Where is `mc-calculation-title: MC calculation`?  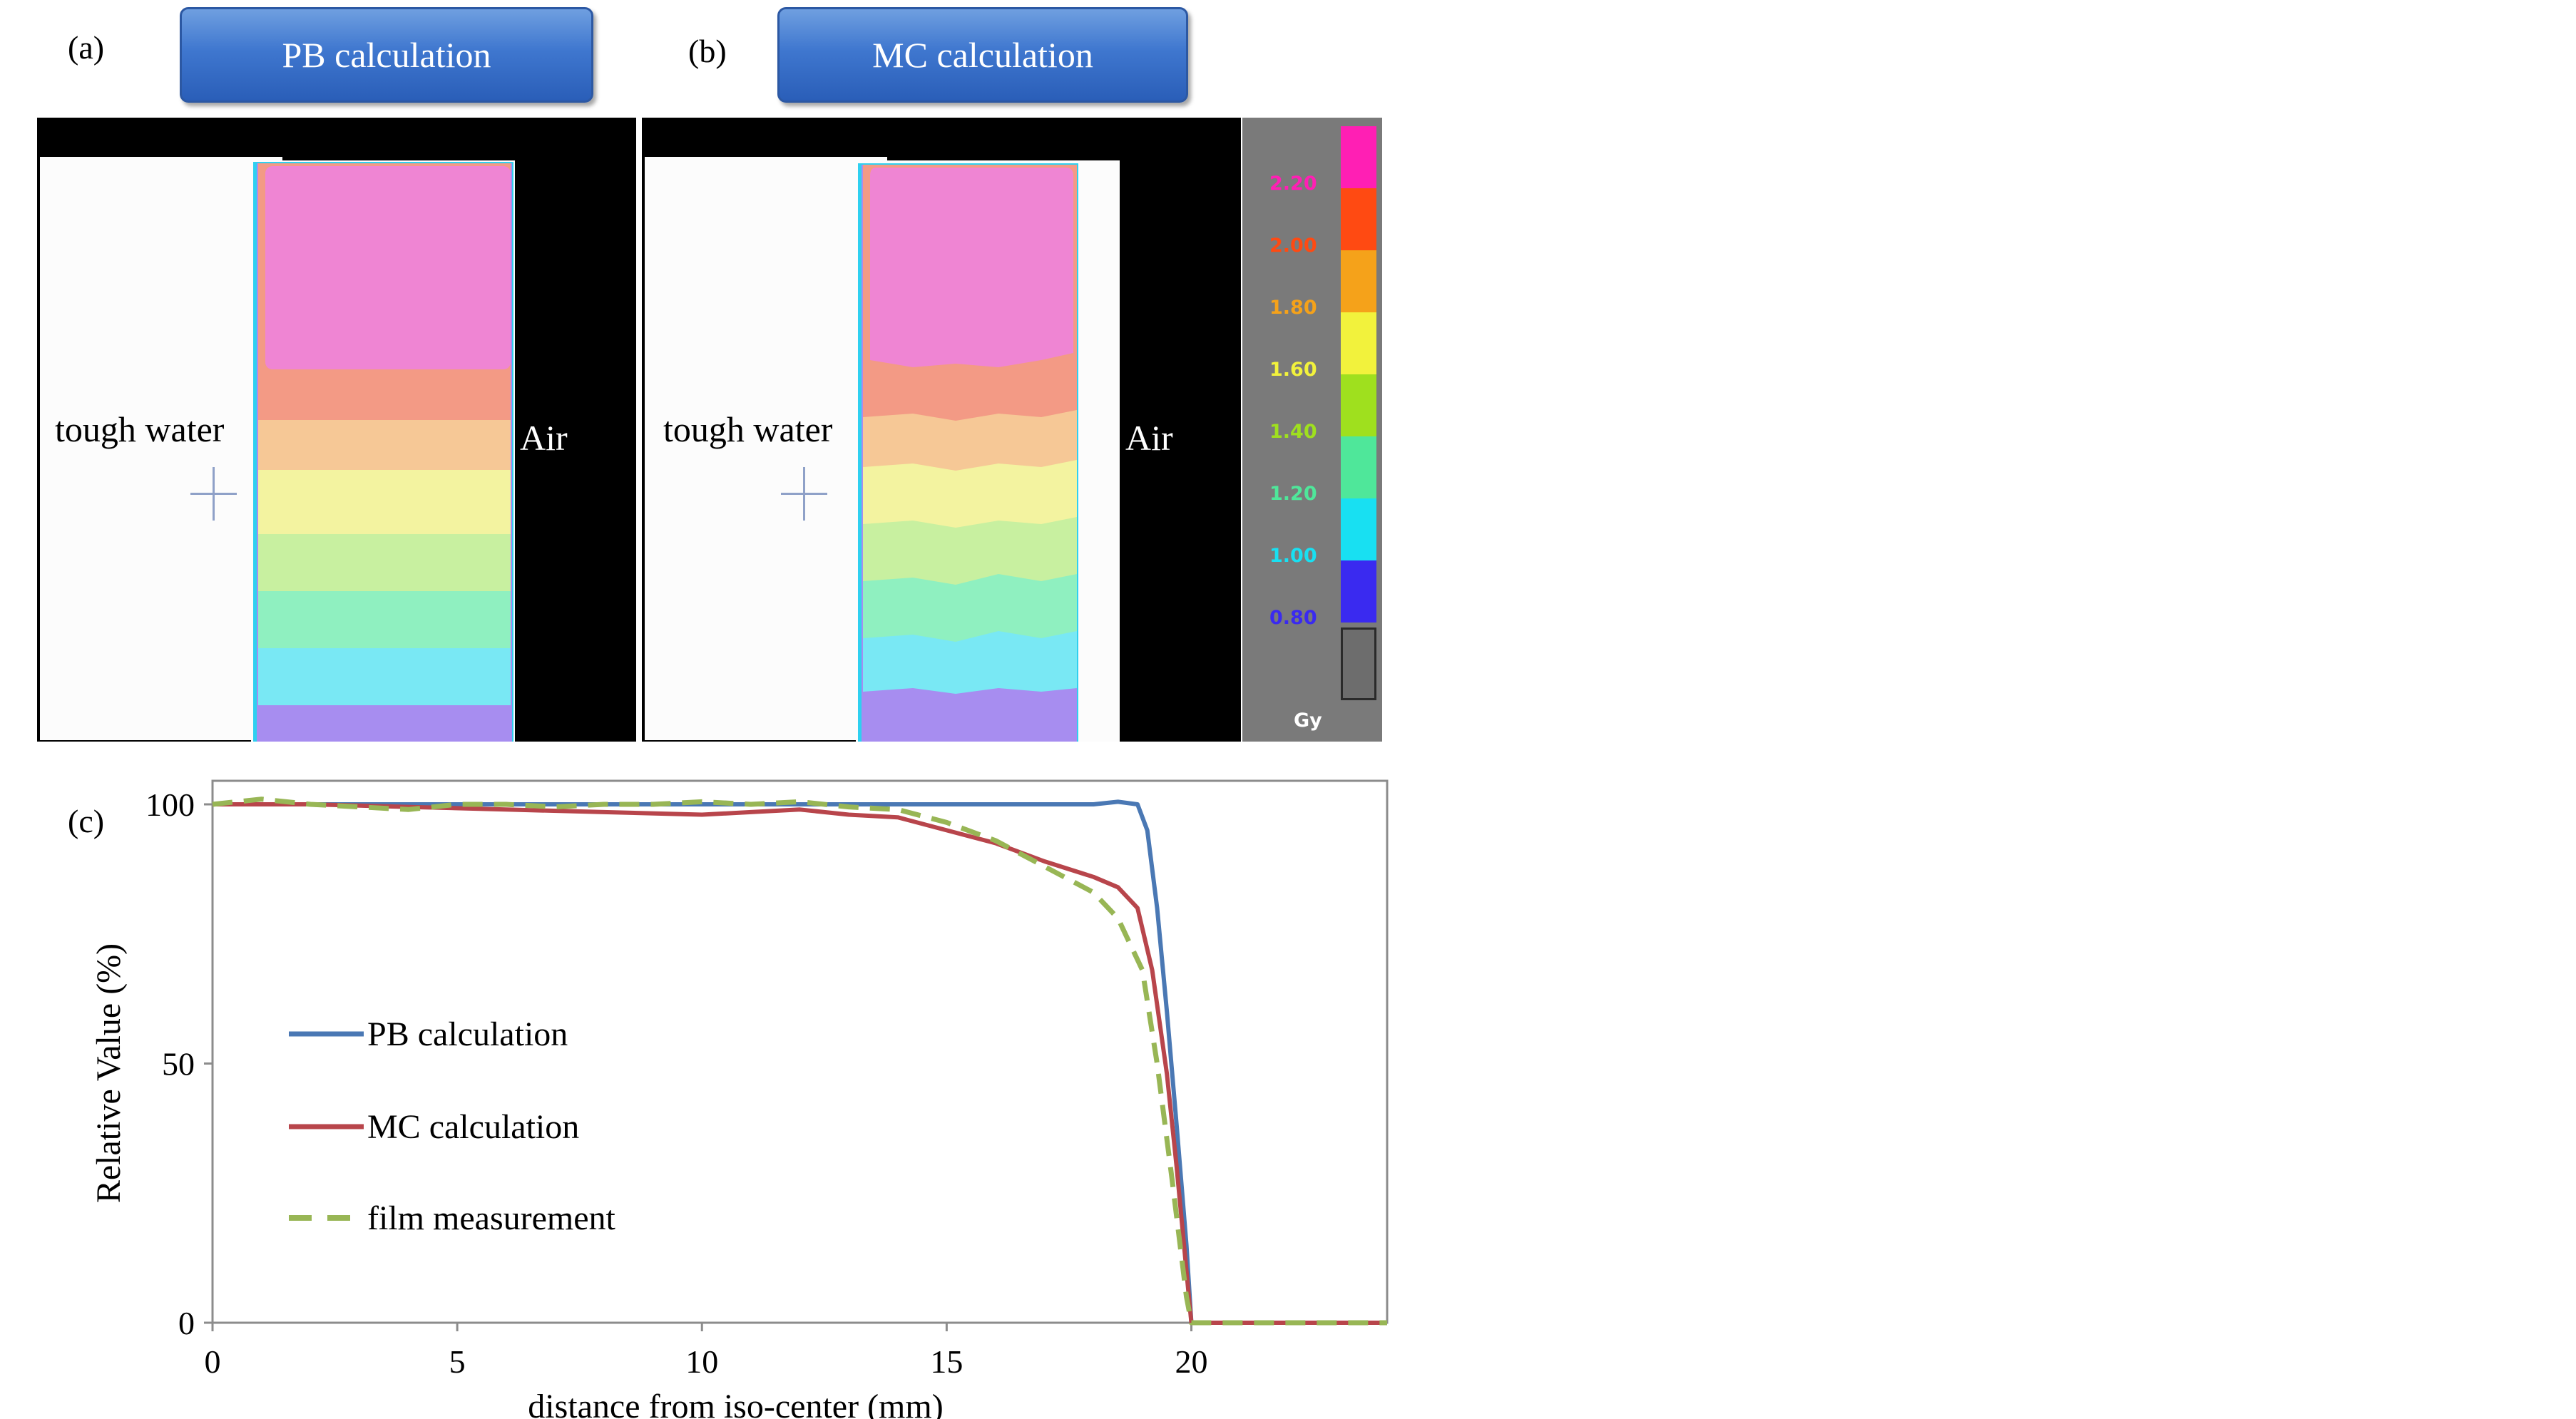
mc-calculation-title: MC calculation is located at coordinates (983, 55).